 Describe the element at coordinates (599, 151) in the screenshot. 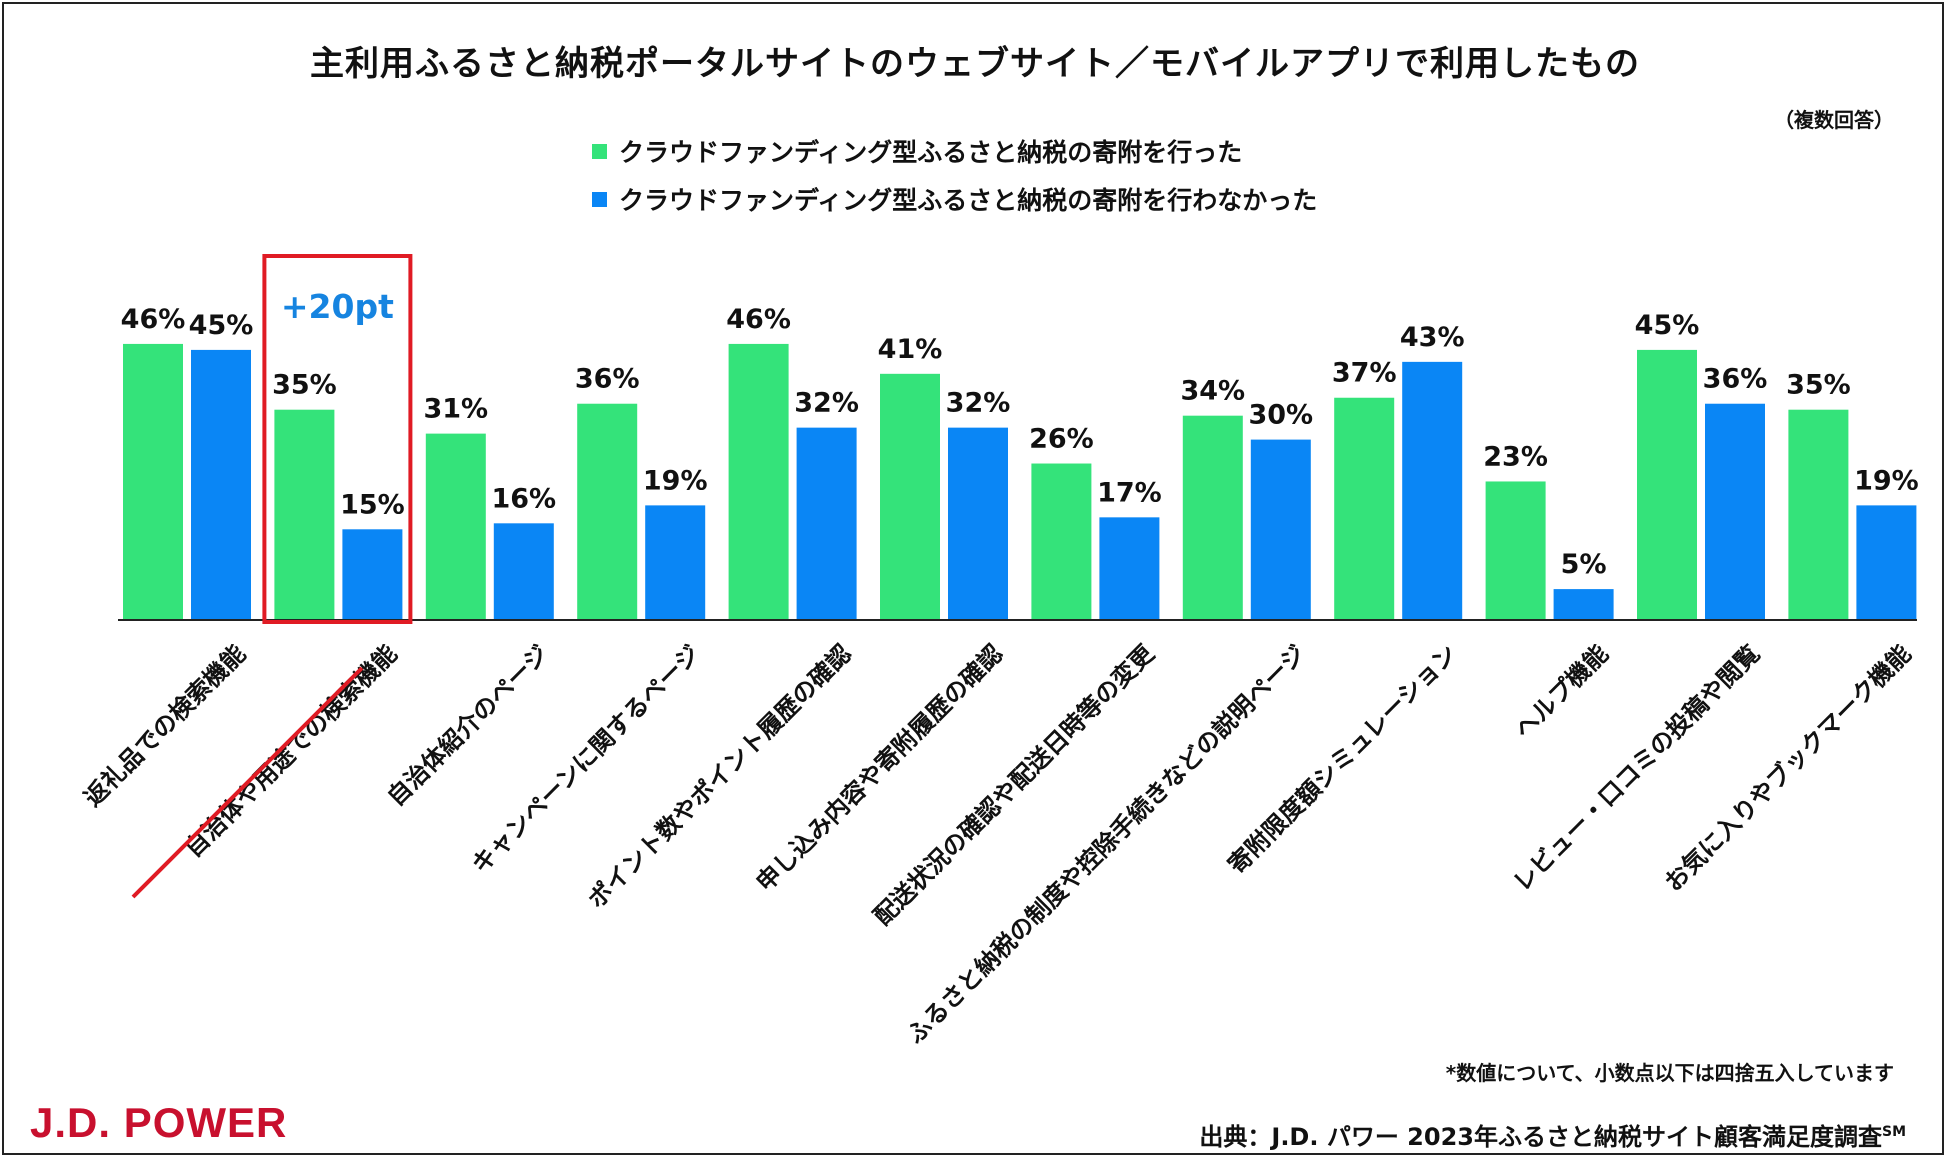

I see `legend-swatch-green` at that location.